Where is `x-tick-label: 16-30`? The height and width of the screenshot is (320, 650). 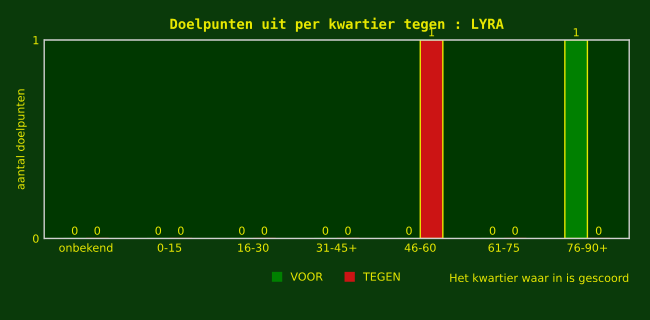 x-tick-label: 16-30 is located at coordinates (253, 247).